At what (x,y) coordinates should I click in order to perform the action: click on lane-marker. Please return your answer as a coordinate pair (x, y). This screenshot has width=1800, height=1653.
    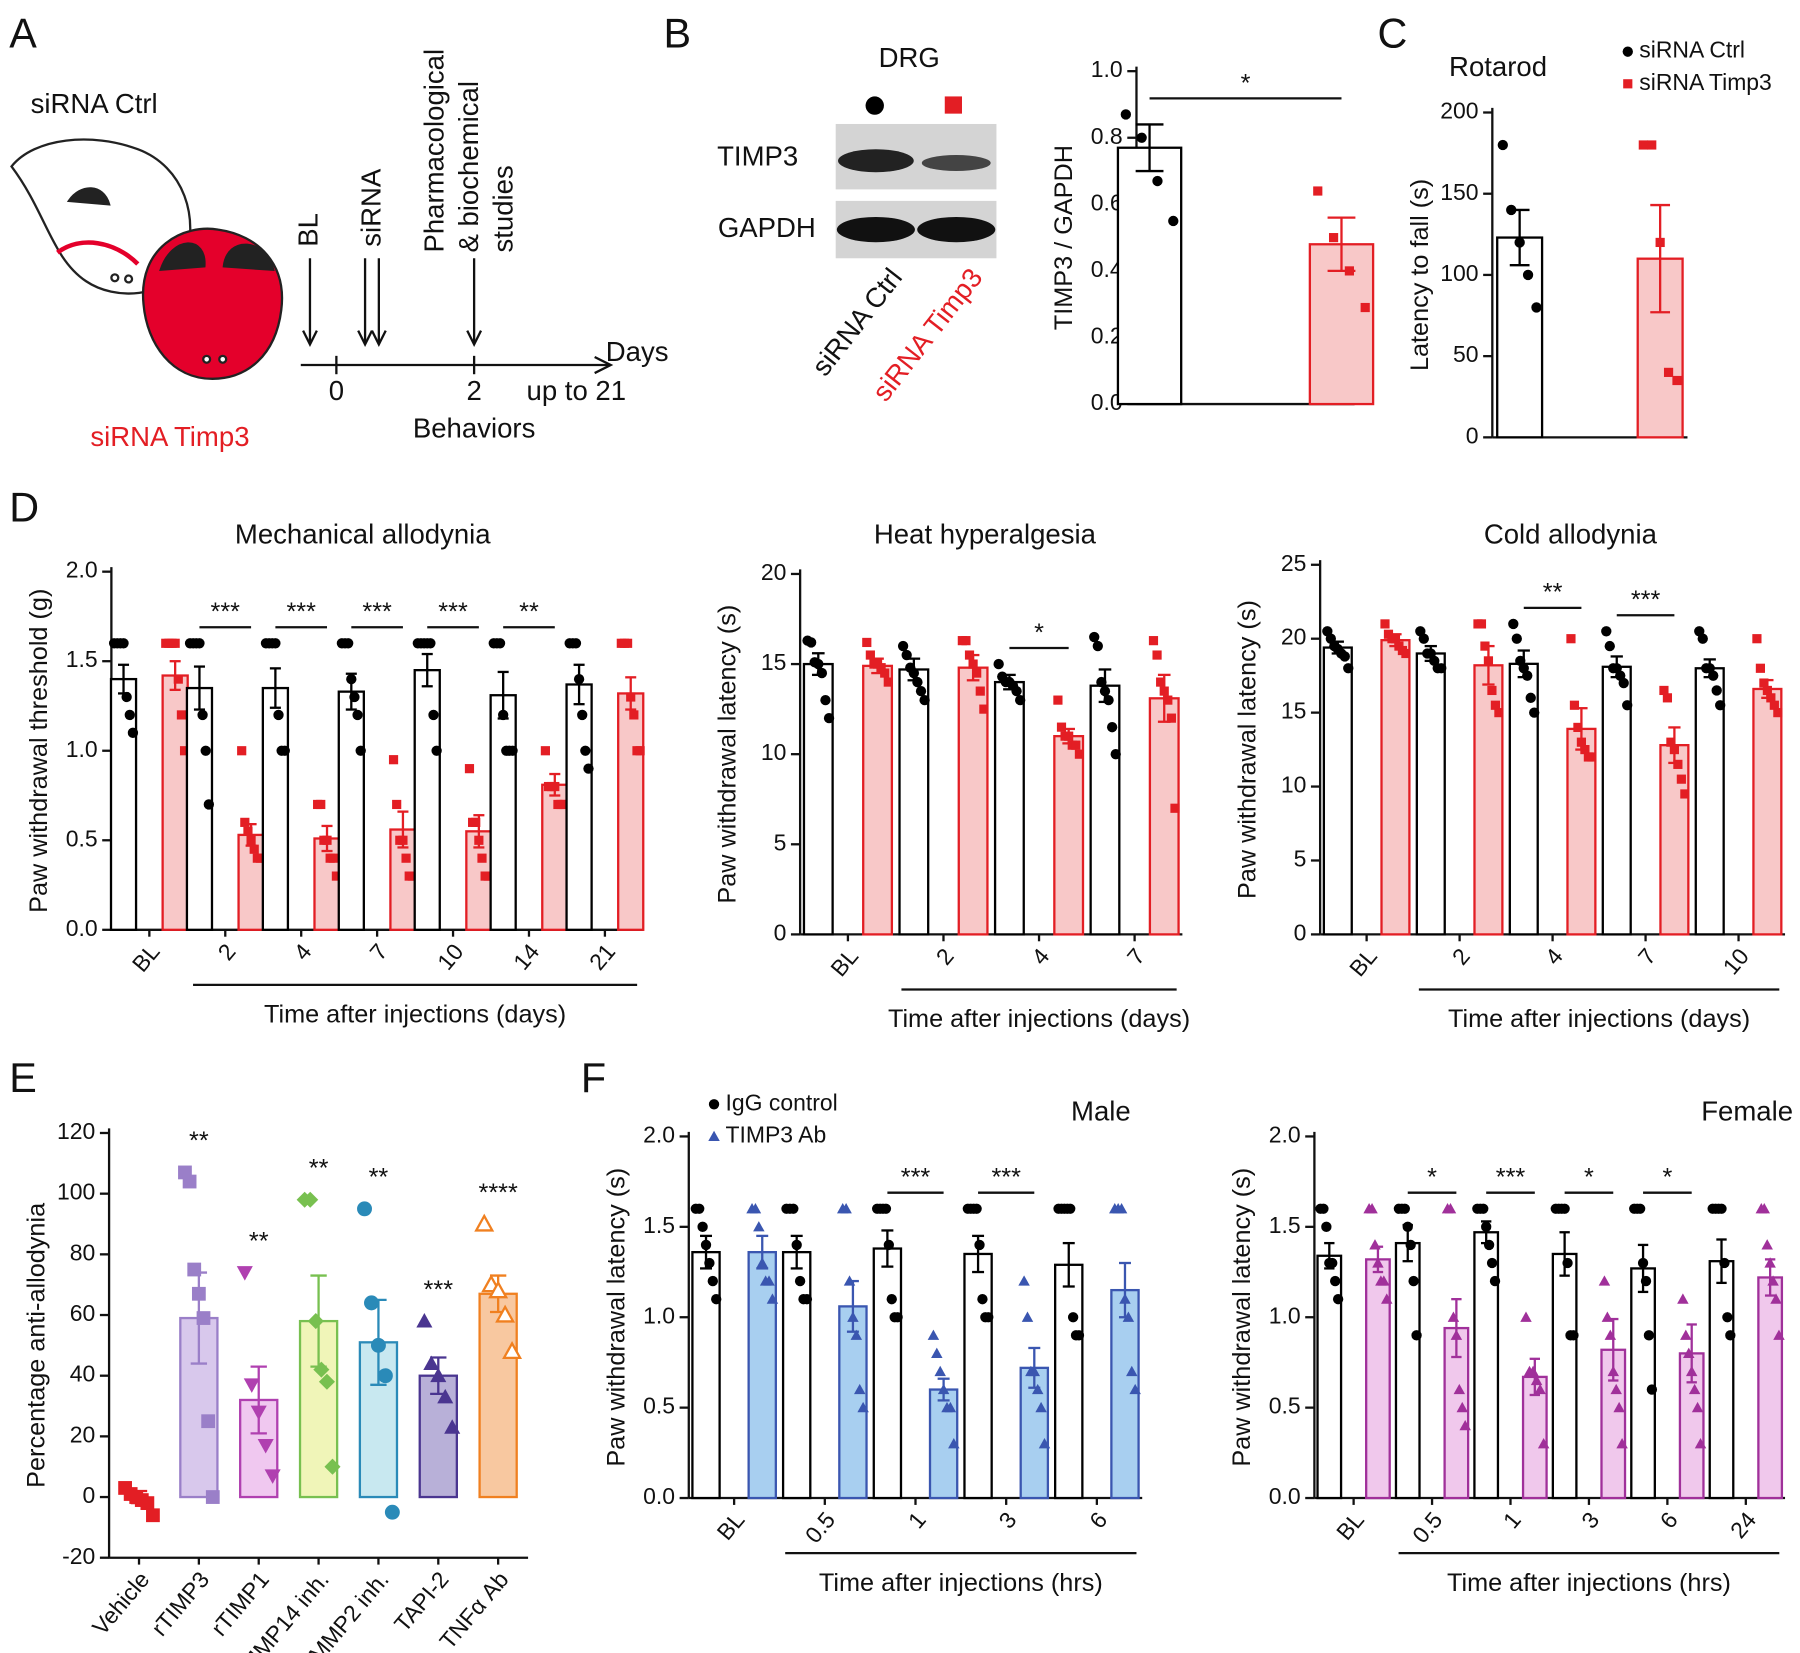
    Looking at the image, I should click on (953, 105).